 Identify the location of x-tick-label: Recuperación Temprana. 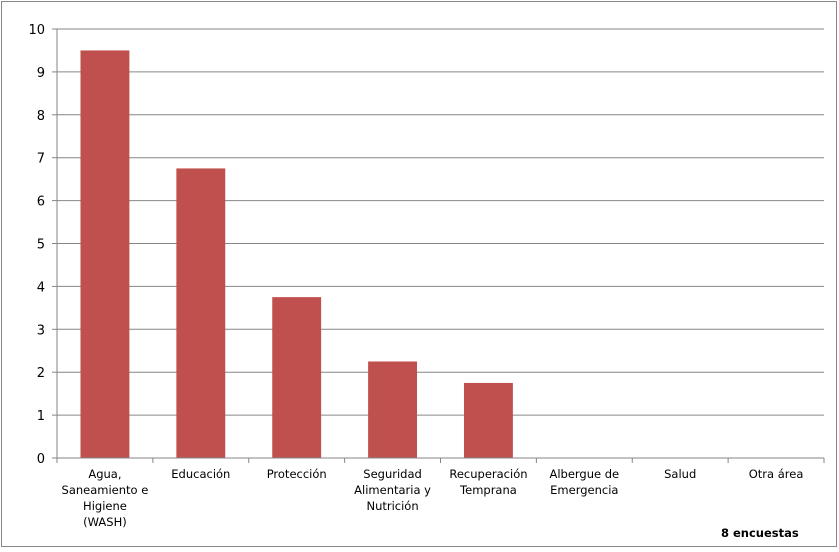
(488, 482).